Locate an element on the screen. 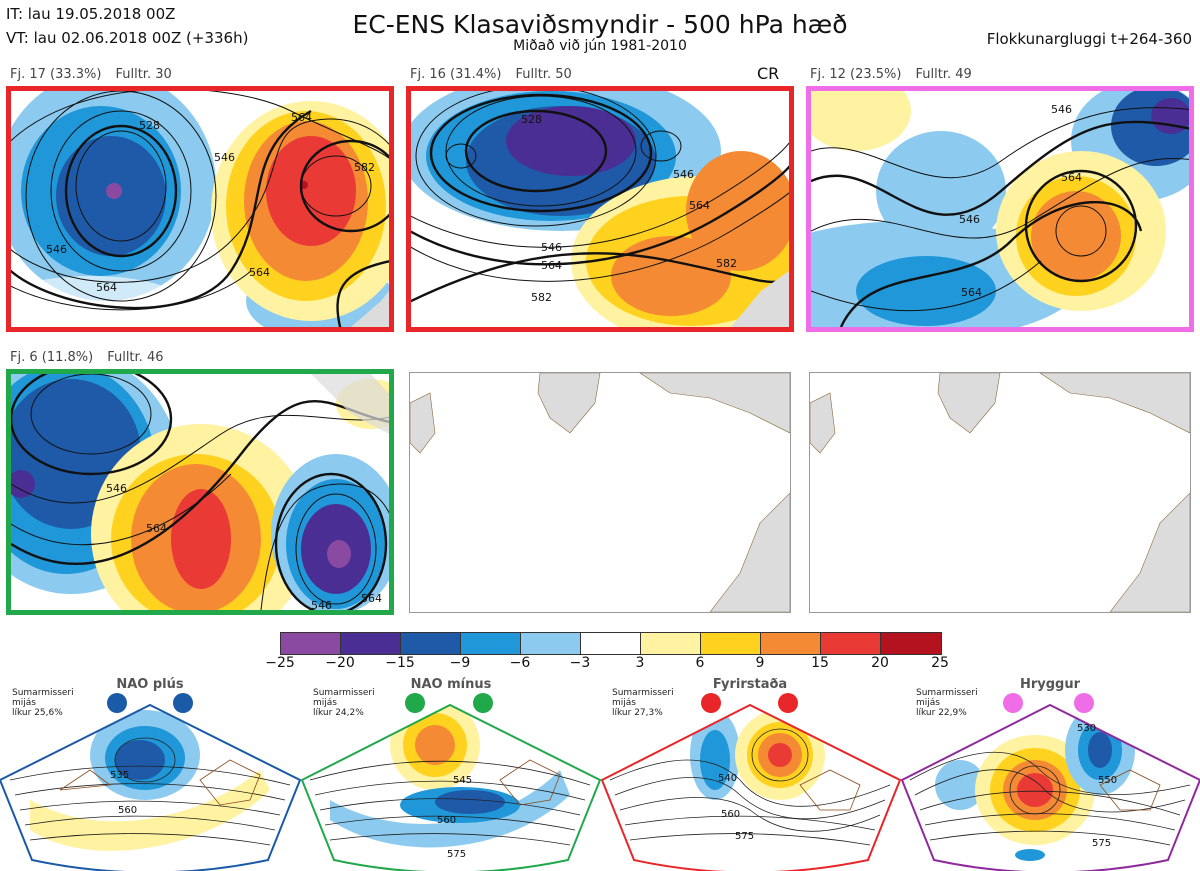 This screenshot has height=871, width=1200. colorbar-tick: −9 is located at coordinates (460, 663).